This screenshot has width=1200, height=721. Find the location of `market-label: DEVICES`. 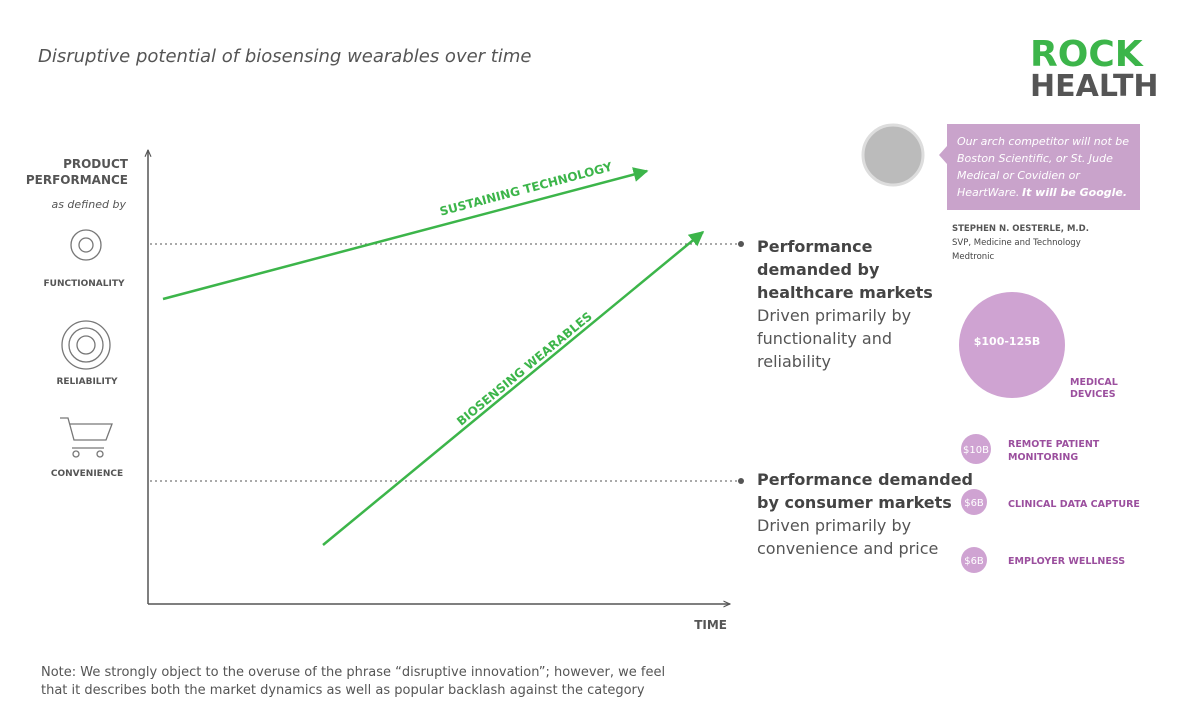

market-label: DEVICES is located at coordinates (1093, 394).